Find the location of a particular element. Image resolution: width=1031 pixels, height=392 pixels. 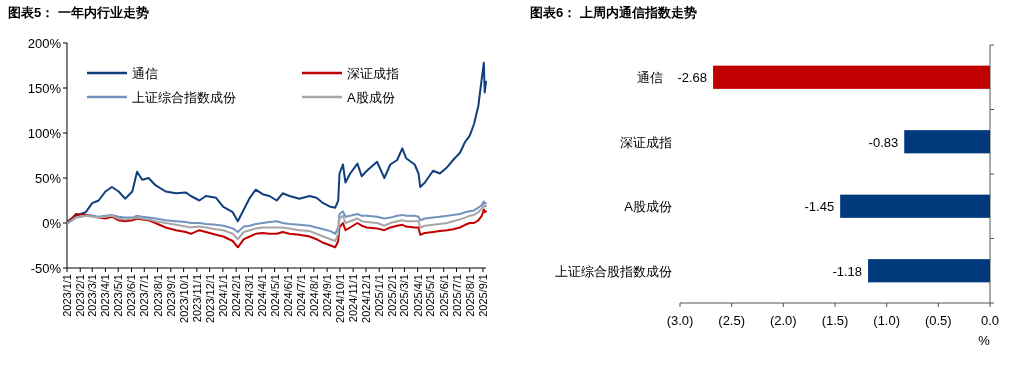

x-tick-label: 2025/9/1 is located at coordinates (483, 295).